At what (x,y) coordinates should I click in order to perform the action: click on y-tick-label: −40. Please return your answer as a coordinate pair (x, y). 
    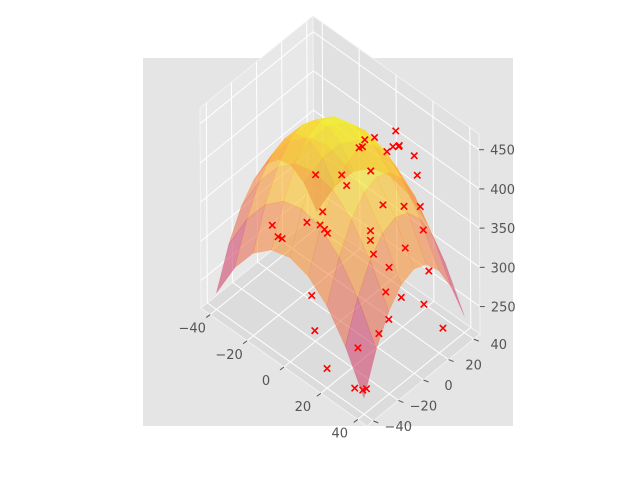
    Looking at the image, I should click on (398, 427).